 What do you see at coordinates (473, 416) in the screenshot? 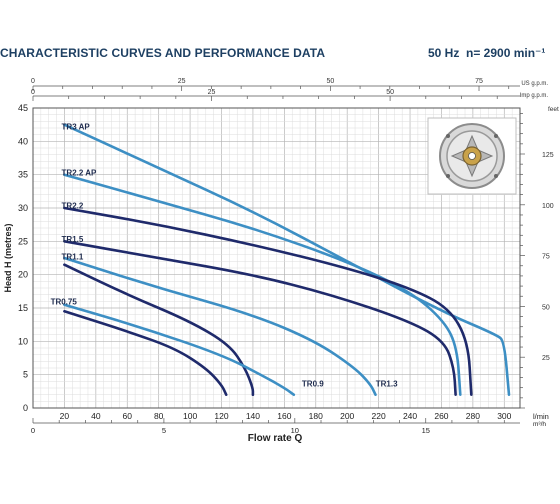
I see `x-tick-label: 280` at bounding box center [473, 416].